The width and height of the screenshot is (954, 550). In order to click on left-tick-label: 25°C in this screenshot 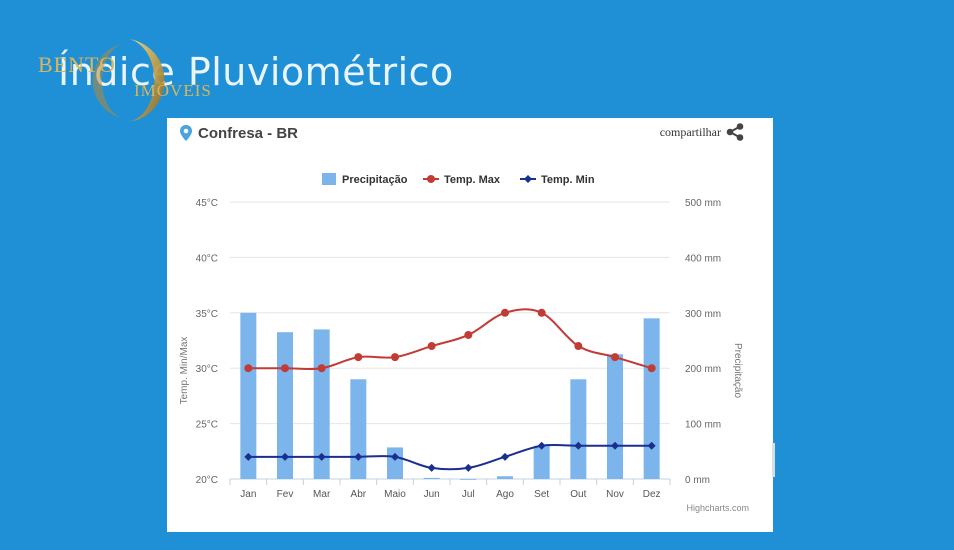, I will do `click(207, 425)`.